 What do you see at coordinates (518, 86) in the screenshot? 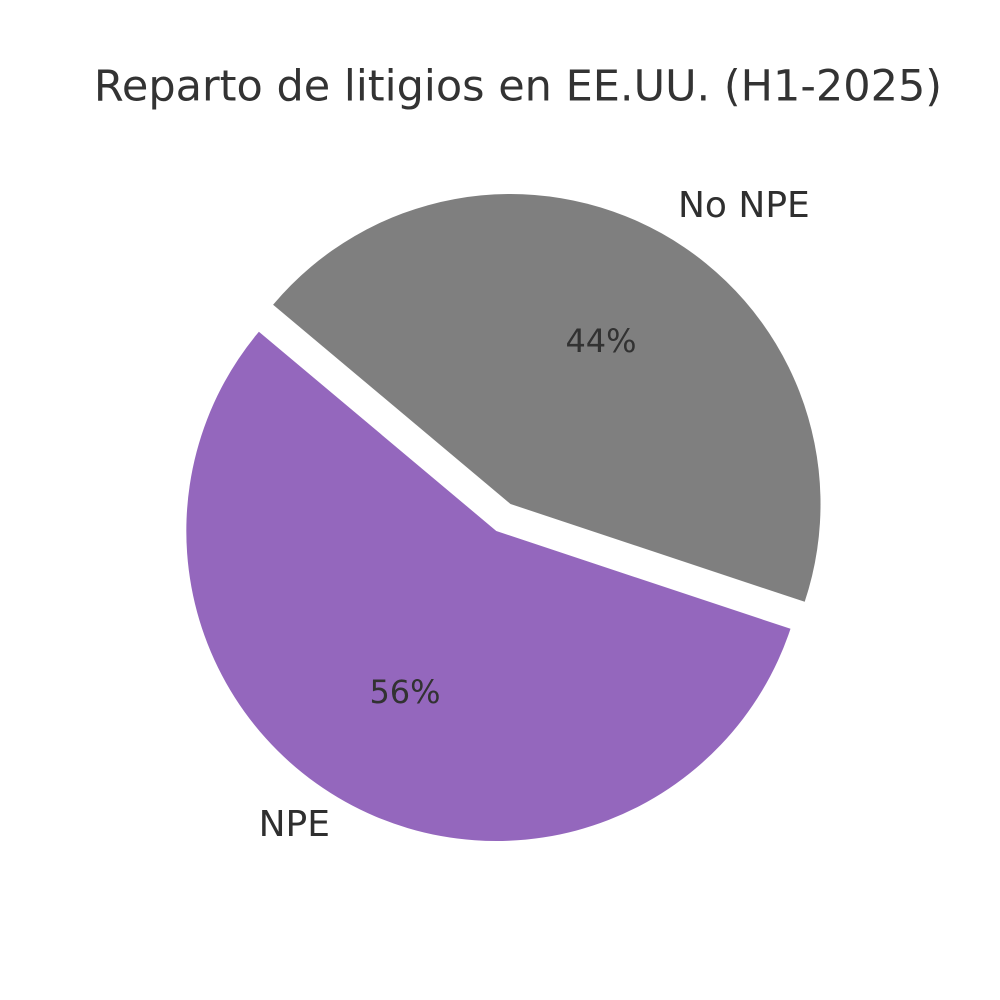
I see `chart-title: Reparto de litigios en EE.UU. (H1-2025)` at bounding box center [518, 86].